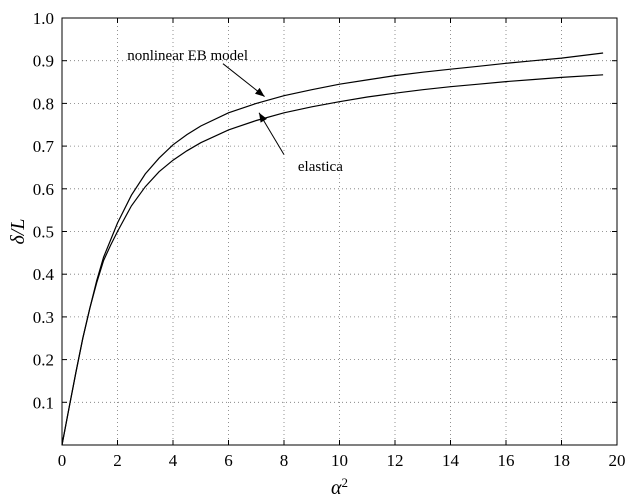 This screenshot has width=631, height=502. Describe the element at coordinates (506, 460) in the screenshot. I see `x-tick-label: 16` at that location.